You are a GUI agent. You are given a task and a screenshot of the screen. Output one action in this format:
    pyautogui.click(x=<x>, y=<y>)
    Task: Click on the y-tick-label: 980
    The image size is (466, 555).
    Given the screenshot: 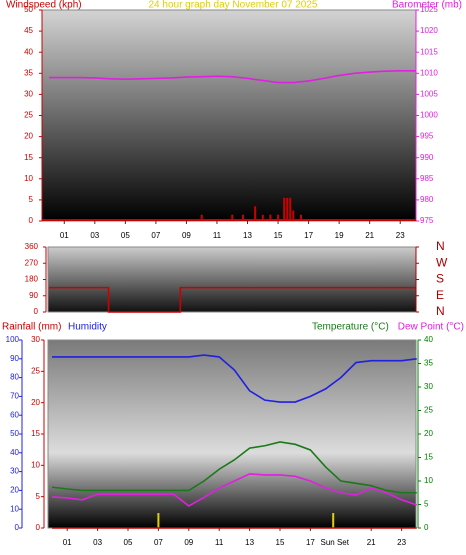 What is the action you would take?
    pyautogui.click(x=427, y=199)
    